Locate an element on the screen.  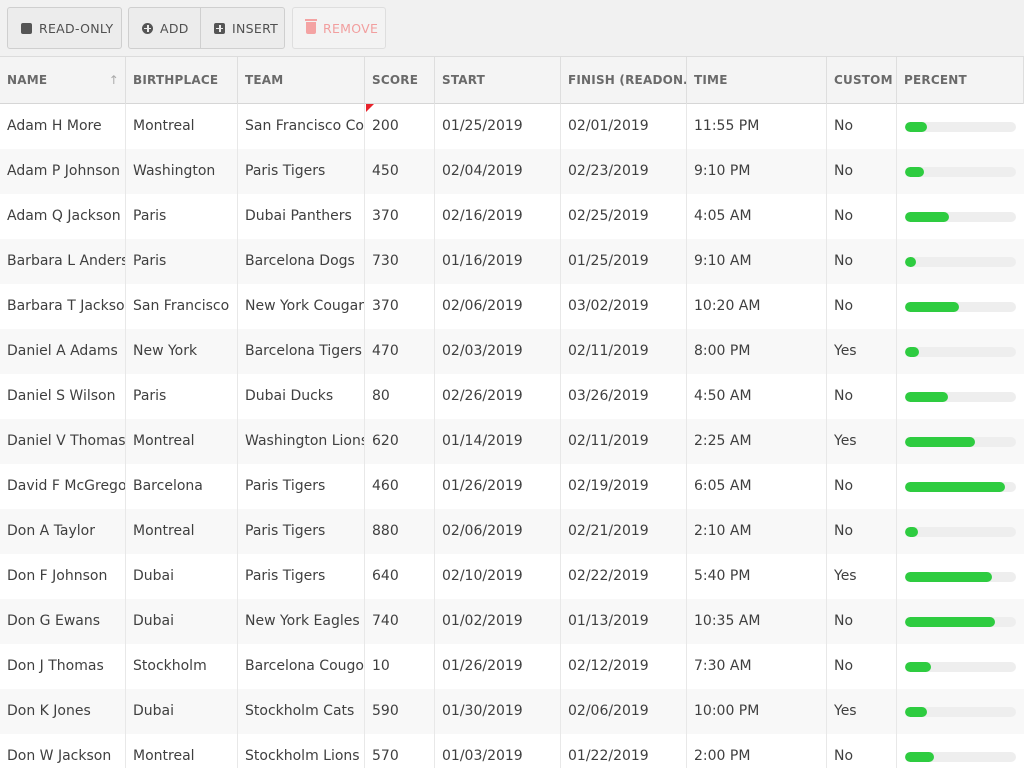
cell-team: Barcelona Tigers is located at coordinates (301, 351).